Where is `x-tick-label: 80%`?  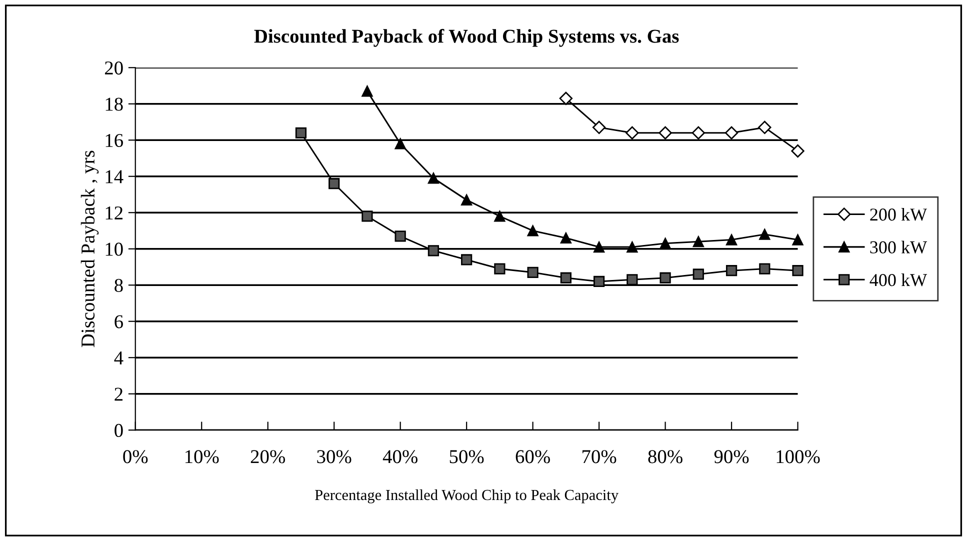
x-tick-label: 80% is located at coordinates (665, 457).